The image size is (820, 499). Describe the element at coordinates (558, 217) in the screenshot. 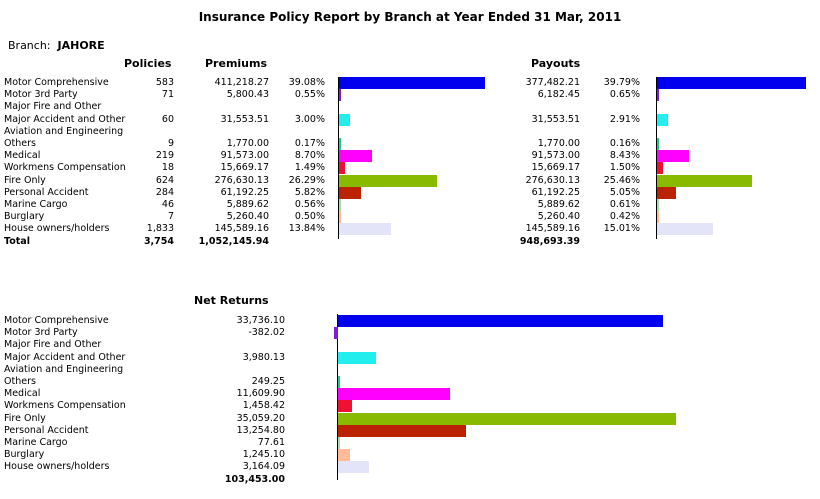

I see `payouts-cell: 5,260.40` at that location.